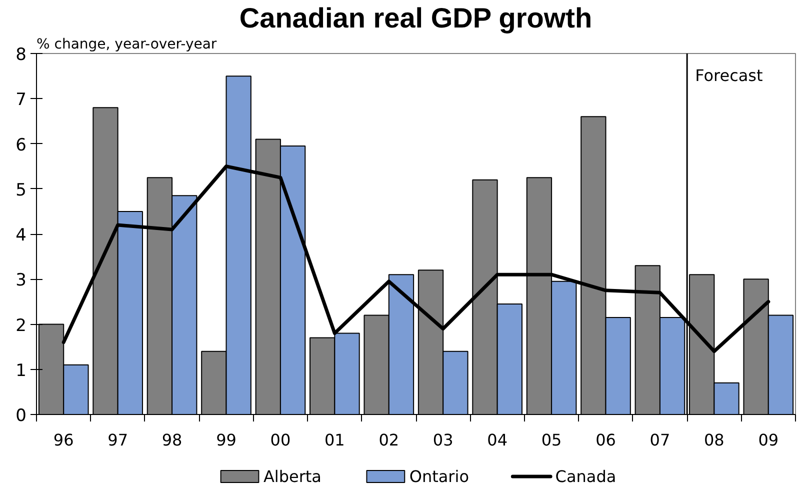  Describe the element at coordinates (226, 440) in the screenshot. I see `x-tick-label: 99` at that location.